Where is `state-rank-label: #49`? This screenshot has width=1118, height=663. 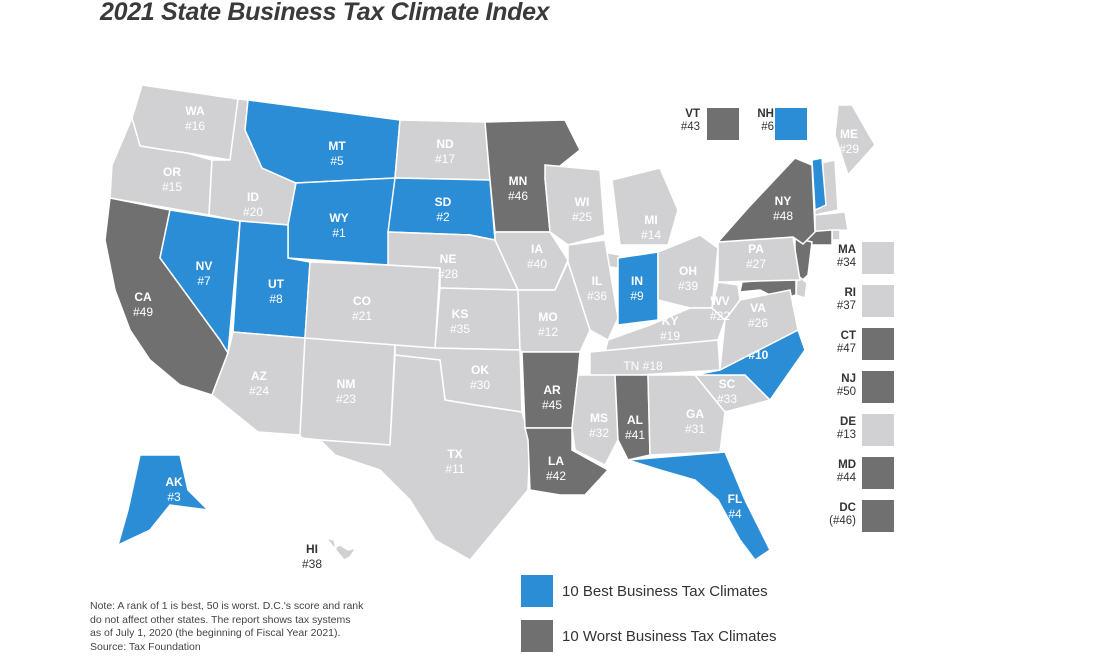
state-rank-label: #49 is located at coordinates (143, 312).